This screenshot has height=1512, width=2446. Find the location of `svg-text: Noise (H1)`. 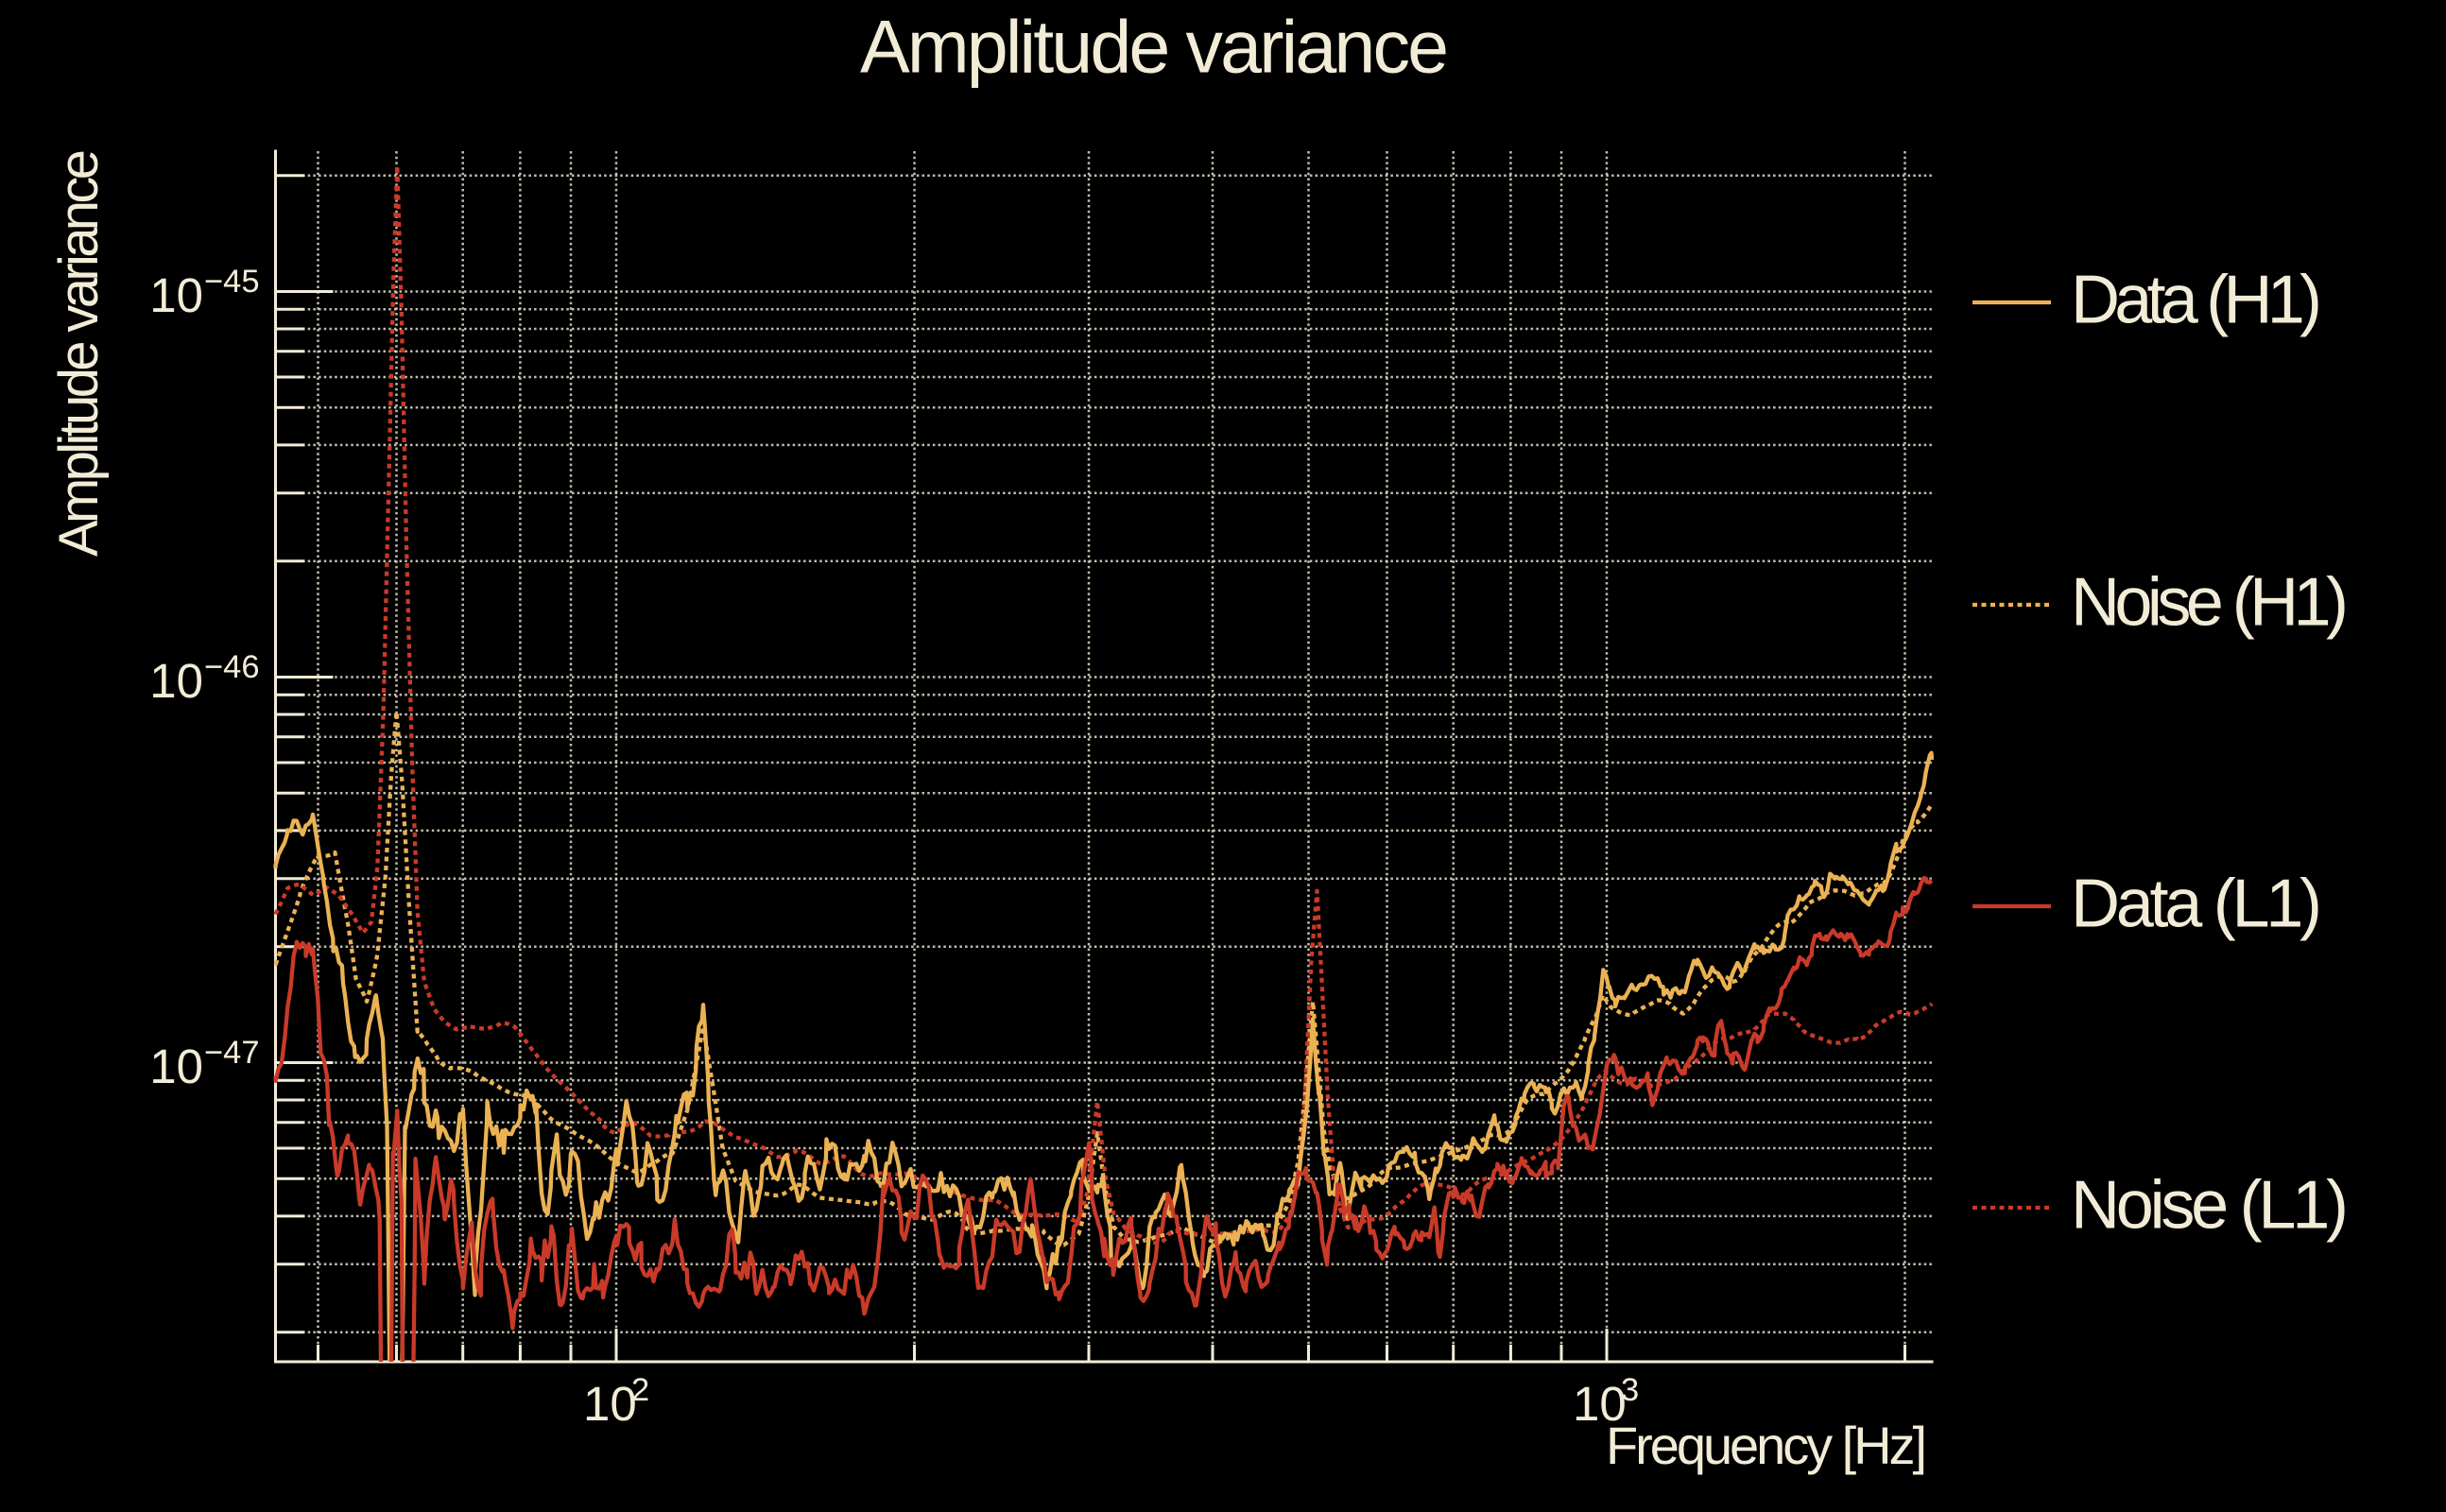

svg-text: Noise (H1) is located at coordinates (2210, 602).